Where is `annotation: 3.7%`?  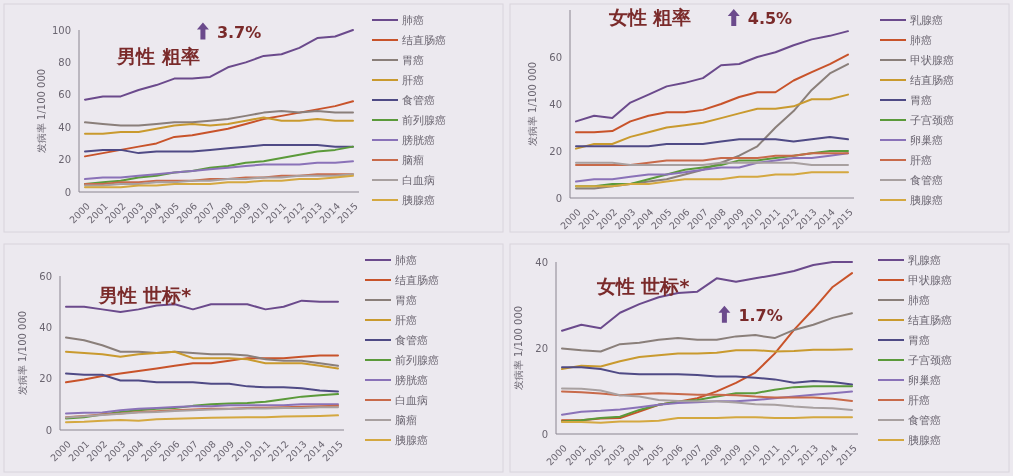 annotation: 3.7% is located at coordinates (239, 32).